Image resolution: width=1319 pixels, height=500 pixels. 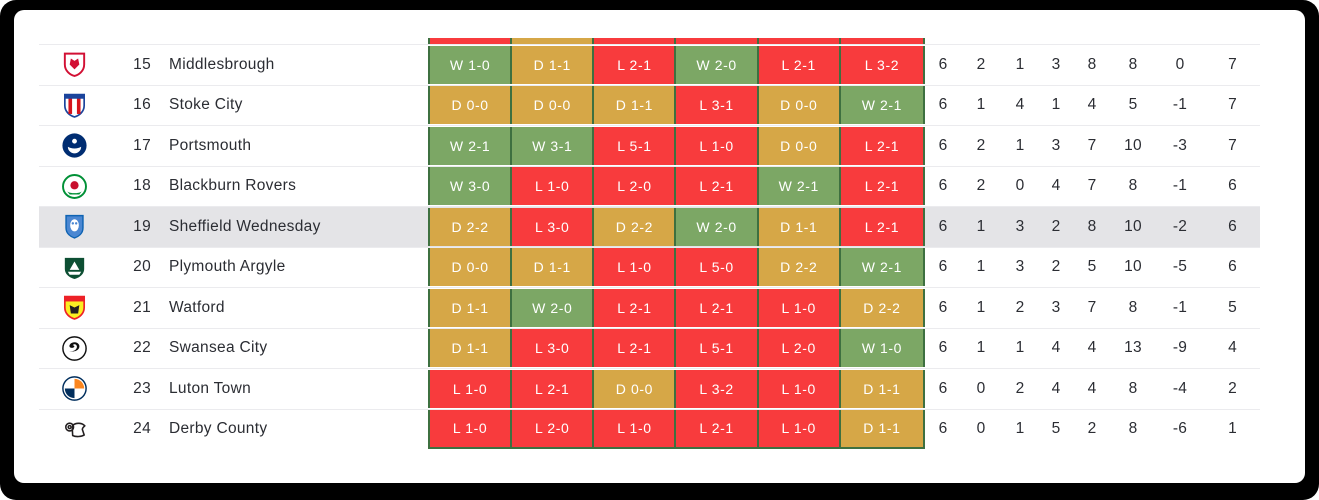 I want to click on team-position: 21, so click(x=142, y=307).